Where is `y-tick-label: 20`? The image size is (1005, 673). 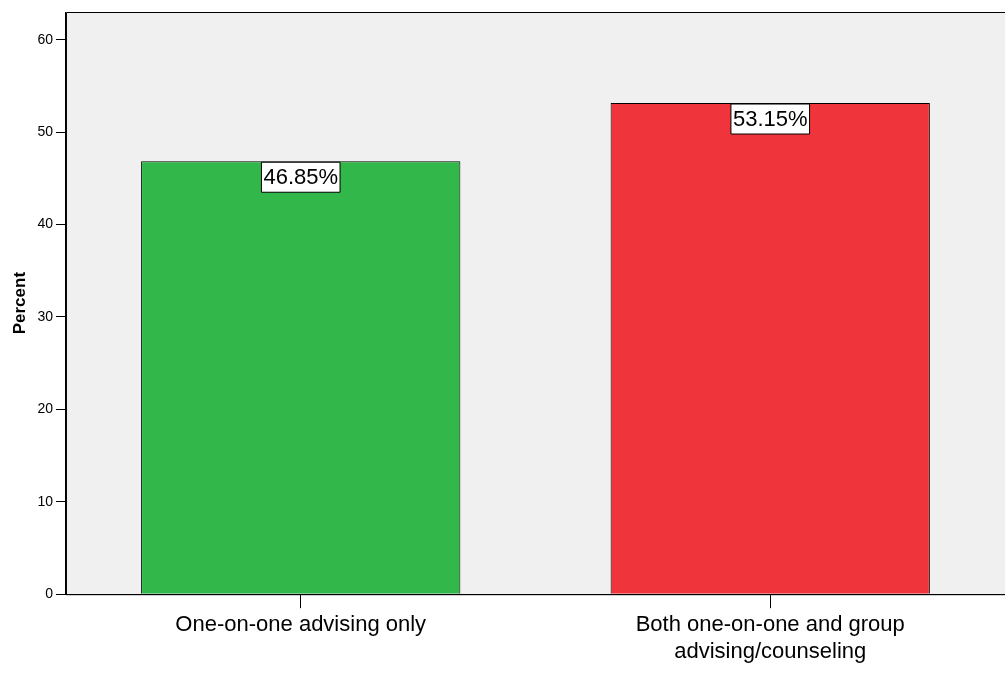 y-tick-label: 20 is located at coordinates (45, 408).